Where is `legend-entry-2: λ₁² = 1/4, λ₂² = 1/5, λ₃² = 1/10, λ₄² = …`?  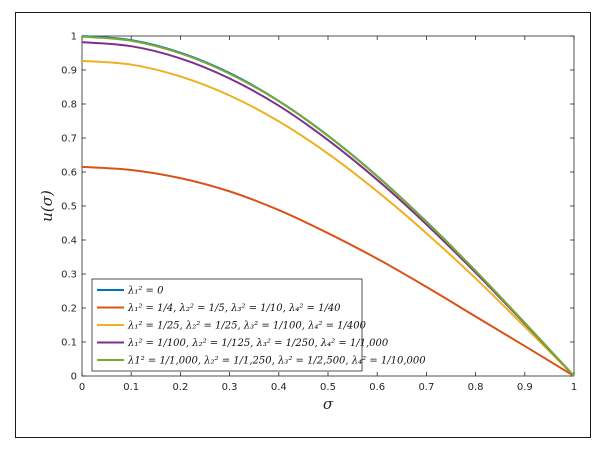
legend-entry-2: λ₁² = 1/4, λ₂² = 1/5, λ₃² = 1/10, λ₄² = … is located at coordinates (234, 308).